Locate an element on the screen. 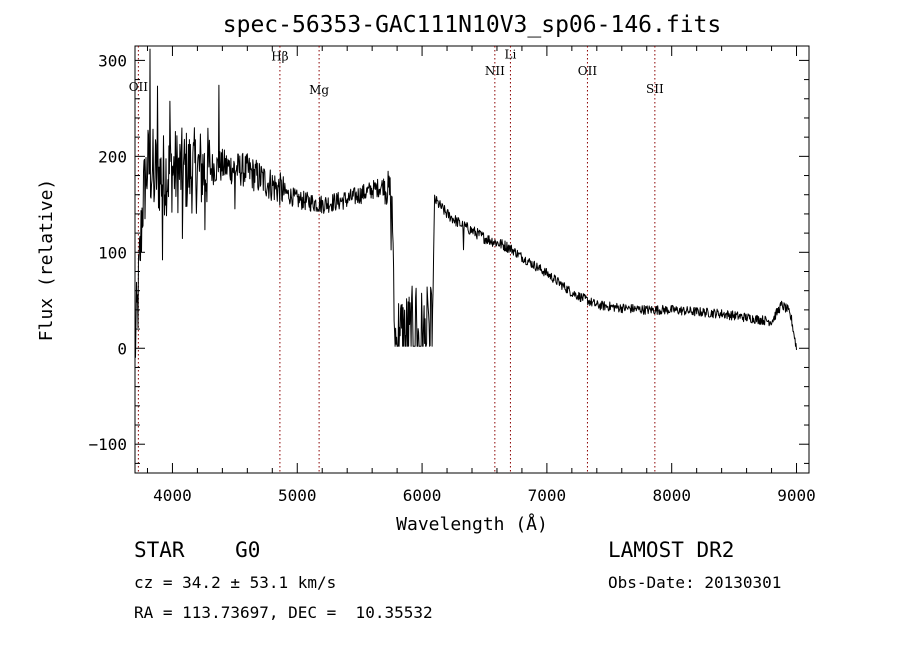 This screenshot has height=649, width=900. x-tick-label: 8000 is located at coordinates (671, 495).